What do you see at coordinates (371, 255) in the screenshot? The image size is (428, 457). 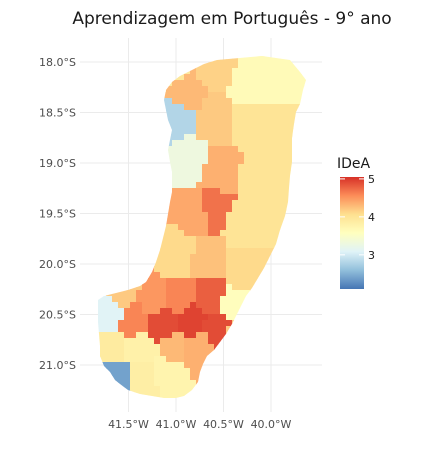 I see `legend-tick-label: 3` at bounding box center [371, 255].